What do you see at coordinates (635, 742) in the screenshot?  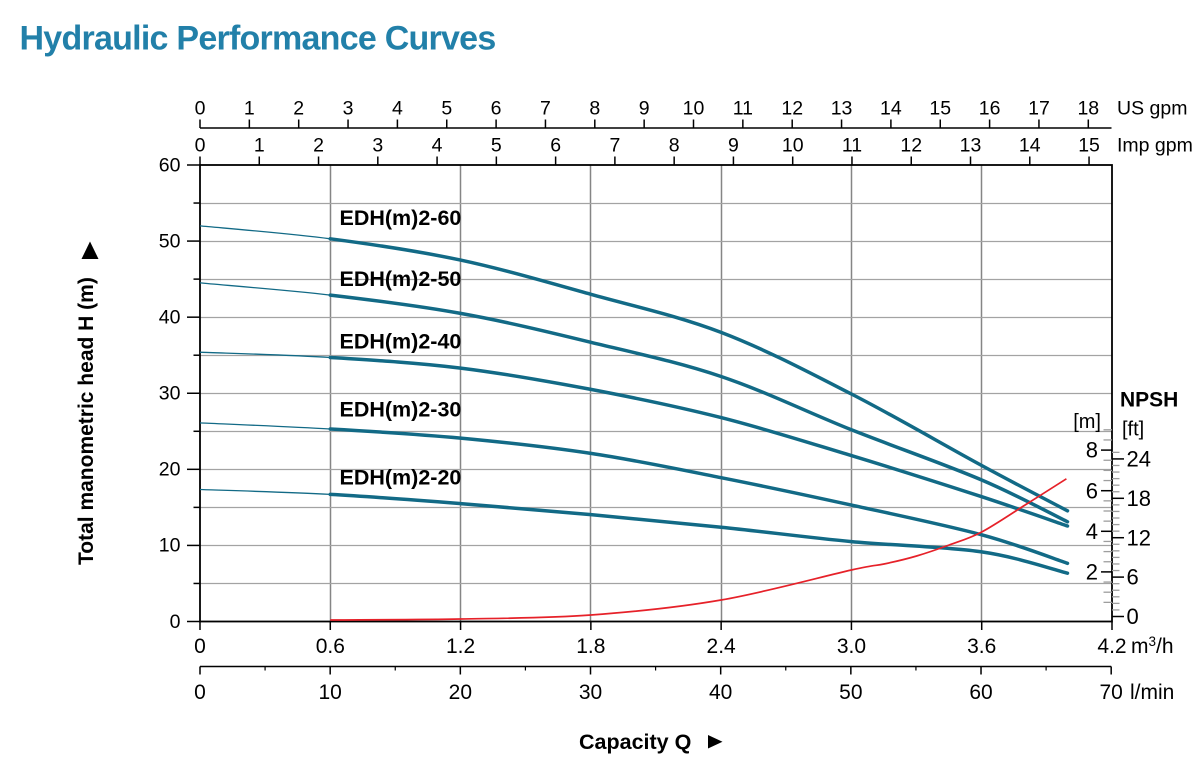 I see `svg-text: Capacity Q` at bounding box center [635, 742].